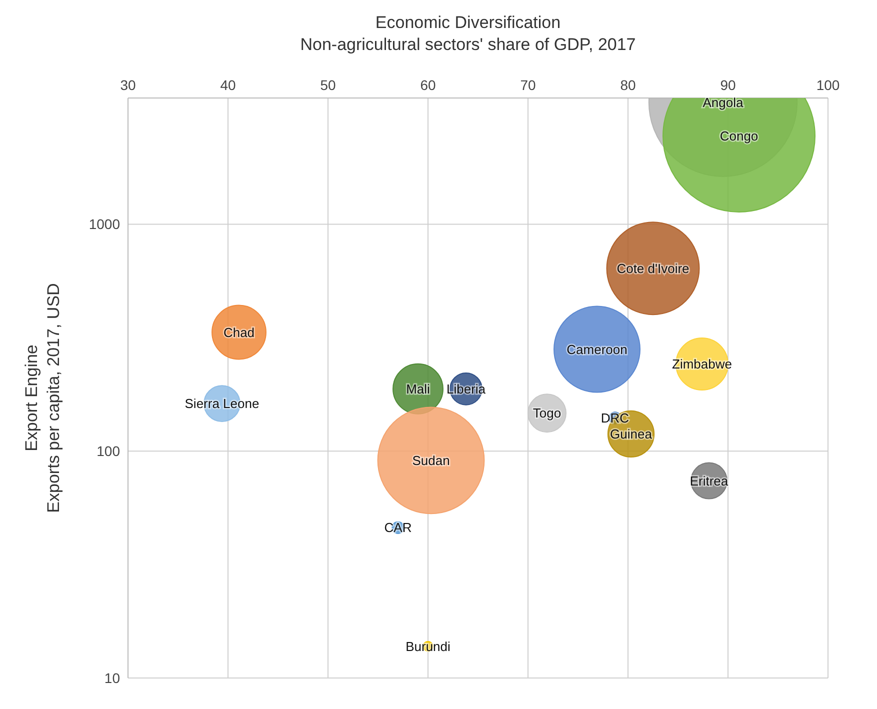 The width and height of the screenshot is (877, 709). I want to click on series-label: Mali, so click(418, 388).